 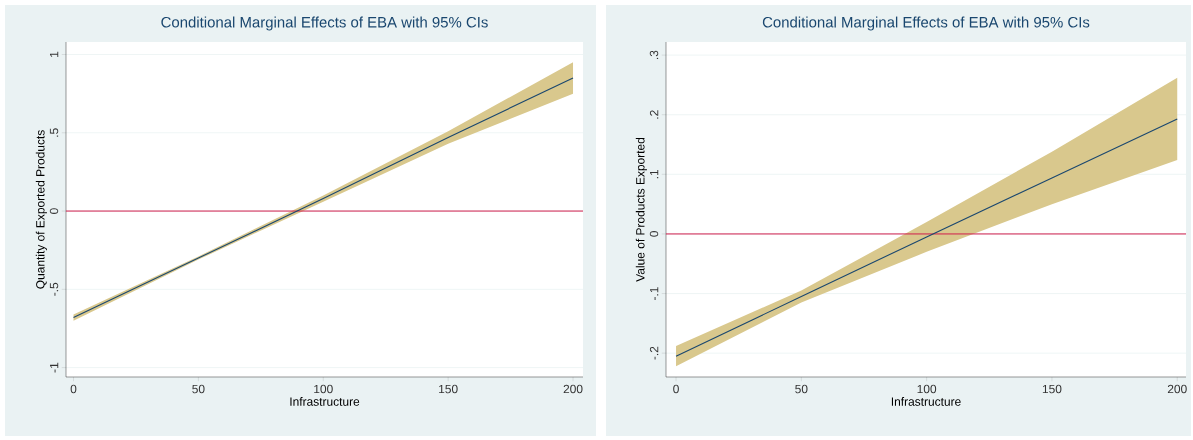 I want to click on y-tick-label: .1, so click(x=654, y=174).